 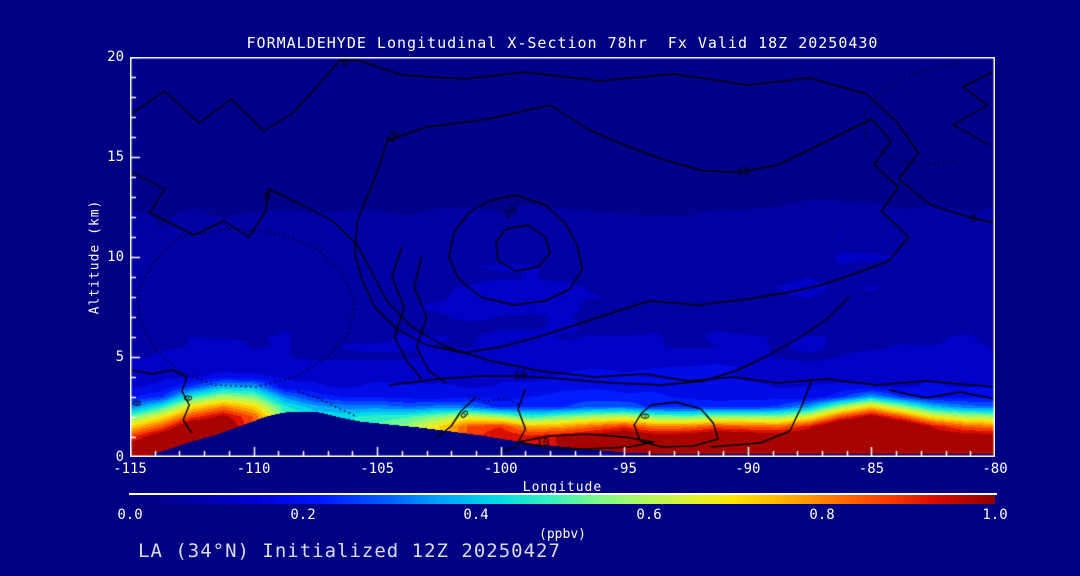 I want to click on colorbar-tick-label: 0.0, so click(x=130, y=515).